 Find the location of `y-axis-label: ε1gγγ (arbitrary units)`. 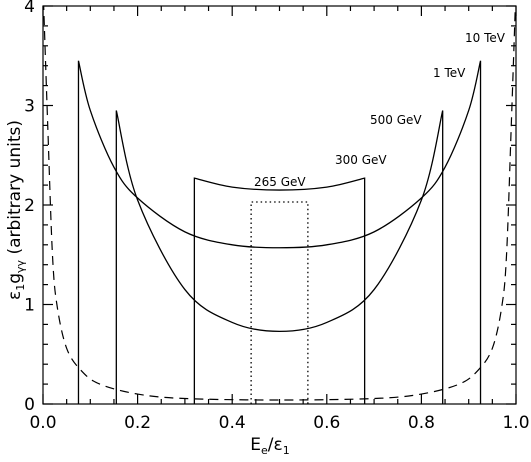

y-axis-label: ε1gγγ (arbitrary units) is located at coordinates (16, 210).